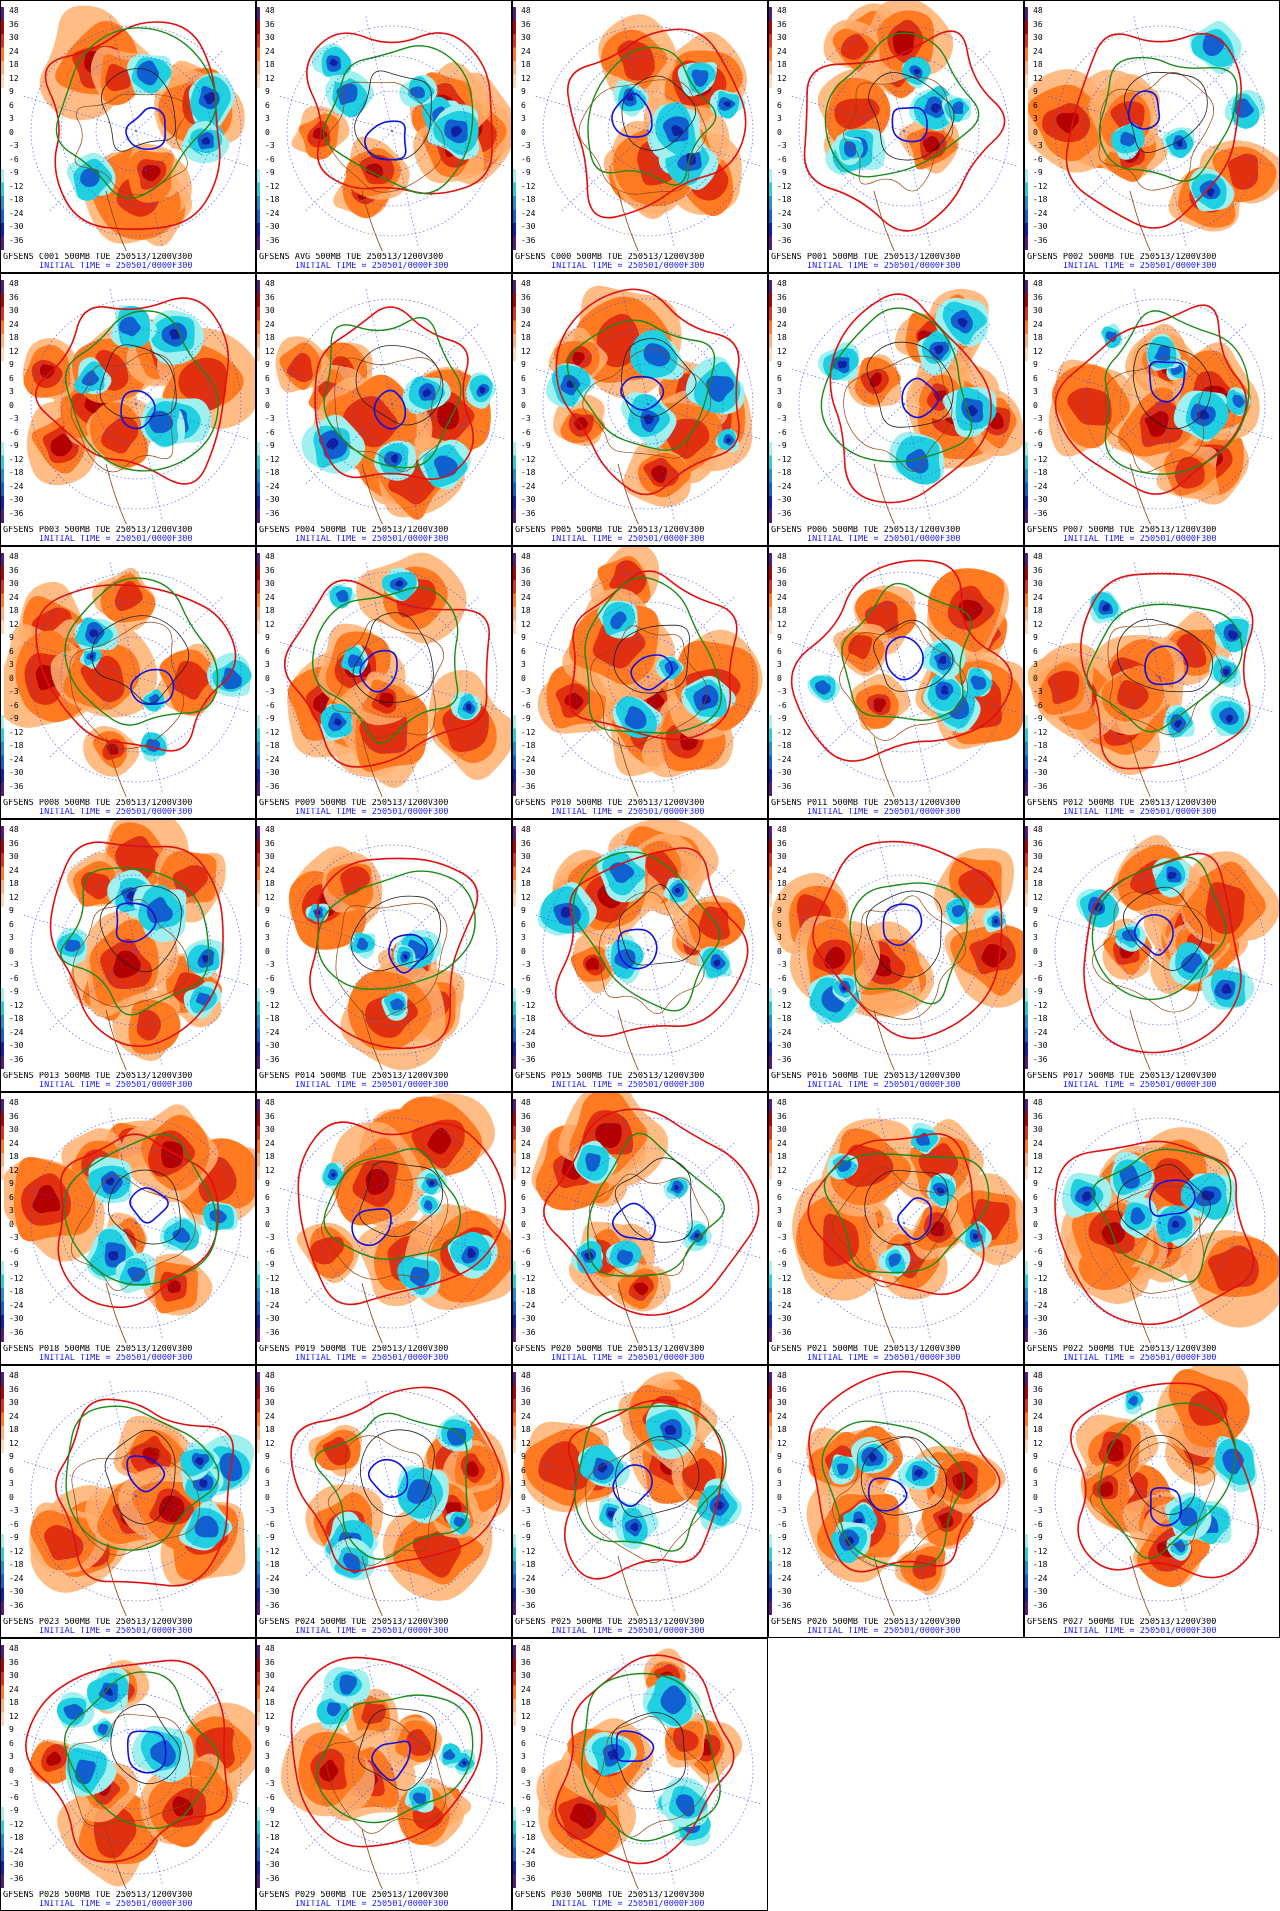  What do you see at coordinates (384, 530) in the screenshot?
I see `level-valid-time: 500MB TUE 250513/1200V300` at bounding box center [384, 530].